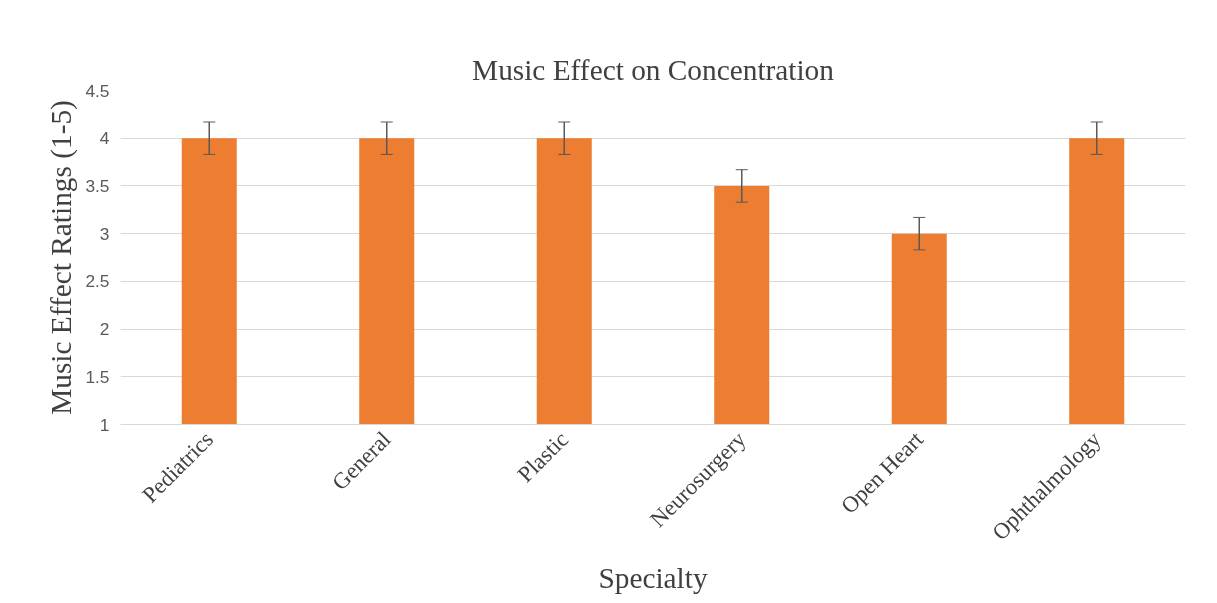  I want to click on x-axis-title: Specialty, so click(653, 577).